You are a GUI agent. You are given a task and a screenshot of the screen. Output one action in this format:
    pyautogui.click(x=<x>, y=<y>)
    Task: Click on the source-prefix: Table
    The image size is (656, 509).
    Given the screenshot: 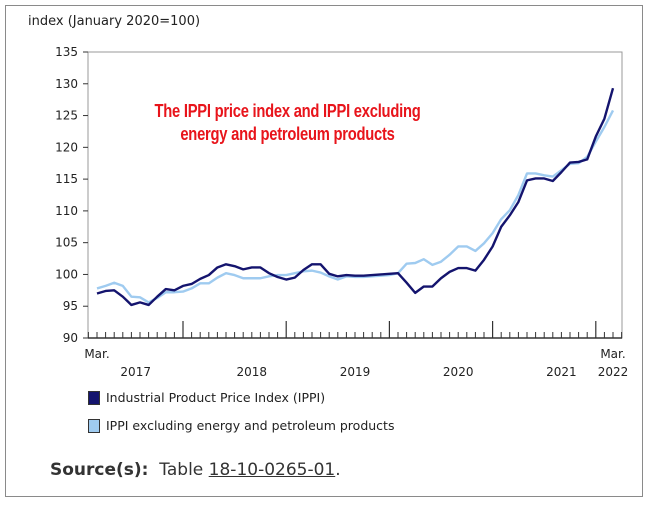 What is the action you would take?
    pyautogui.click(x=184, y=470)
    